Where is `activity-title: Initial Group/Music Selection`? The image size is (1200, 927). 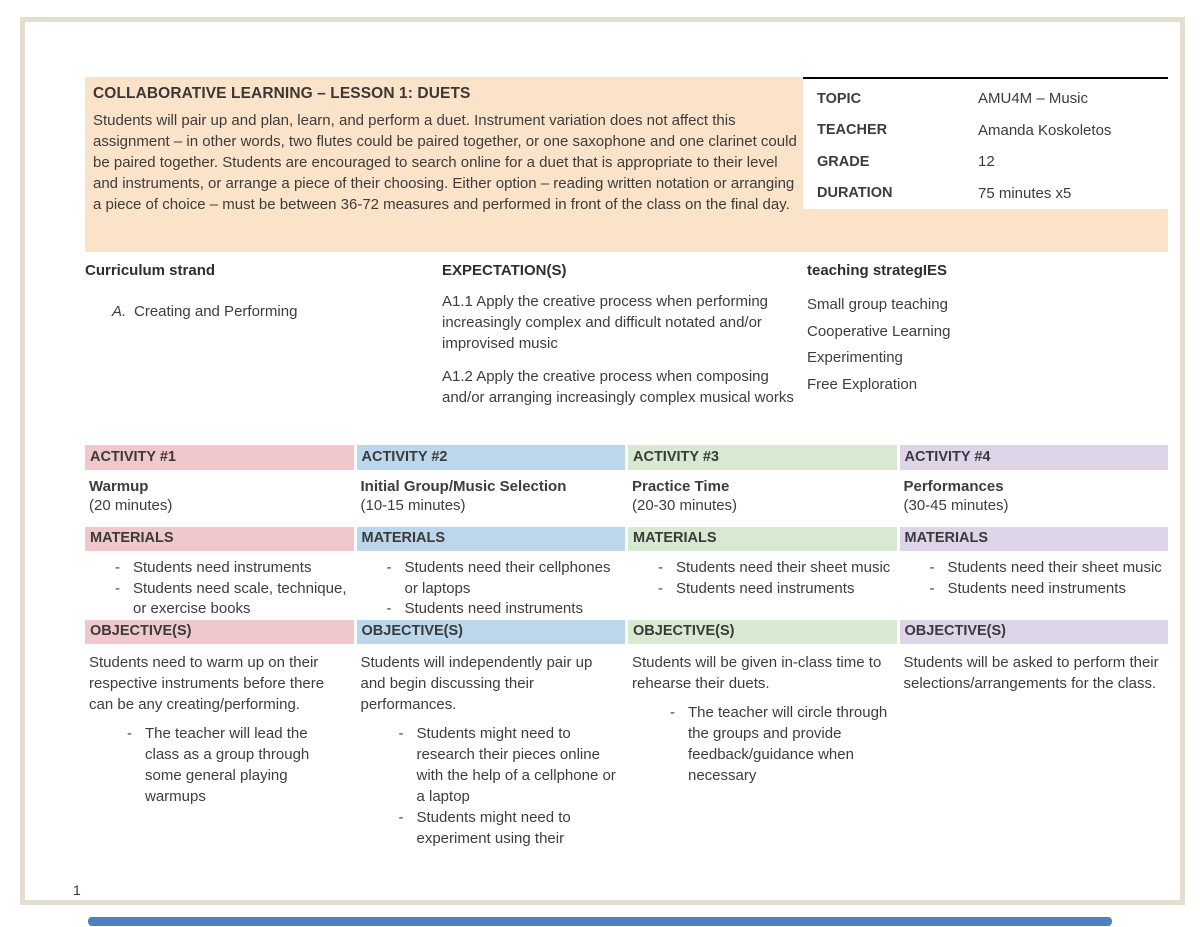 activity-title: Initial Group/Music Selection is located at coordinates (463, 486).